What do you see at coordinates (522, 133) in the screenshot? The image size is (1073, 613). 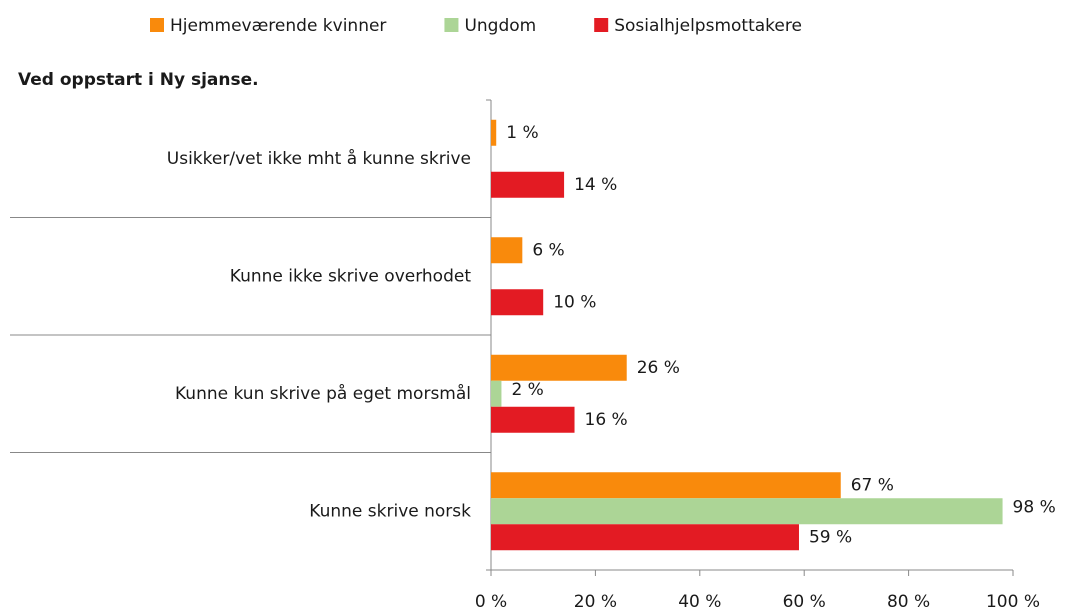 I see `value-label: 1 %` at bounding box center [522, 133].